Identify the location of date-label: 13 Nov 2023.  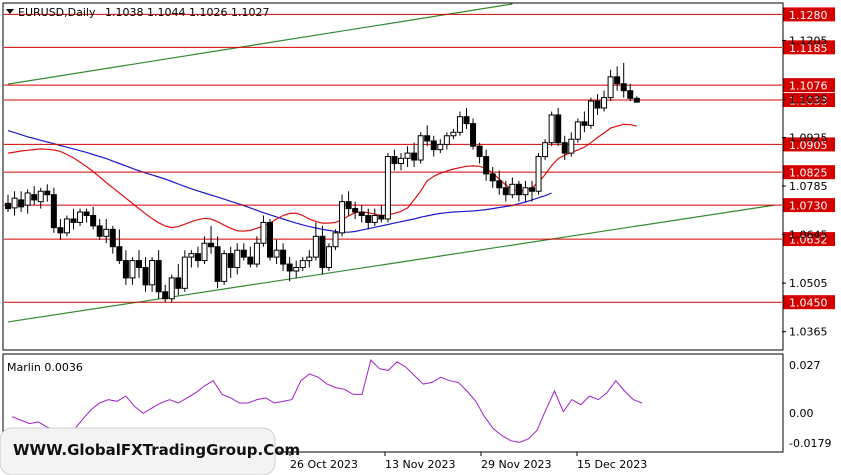
(420, 464).